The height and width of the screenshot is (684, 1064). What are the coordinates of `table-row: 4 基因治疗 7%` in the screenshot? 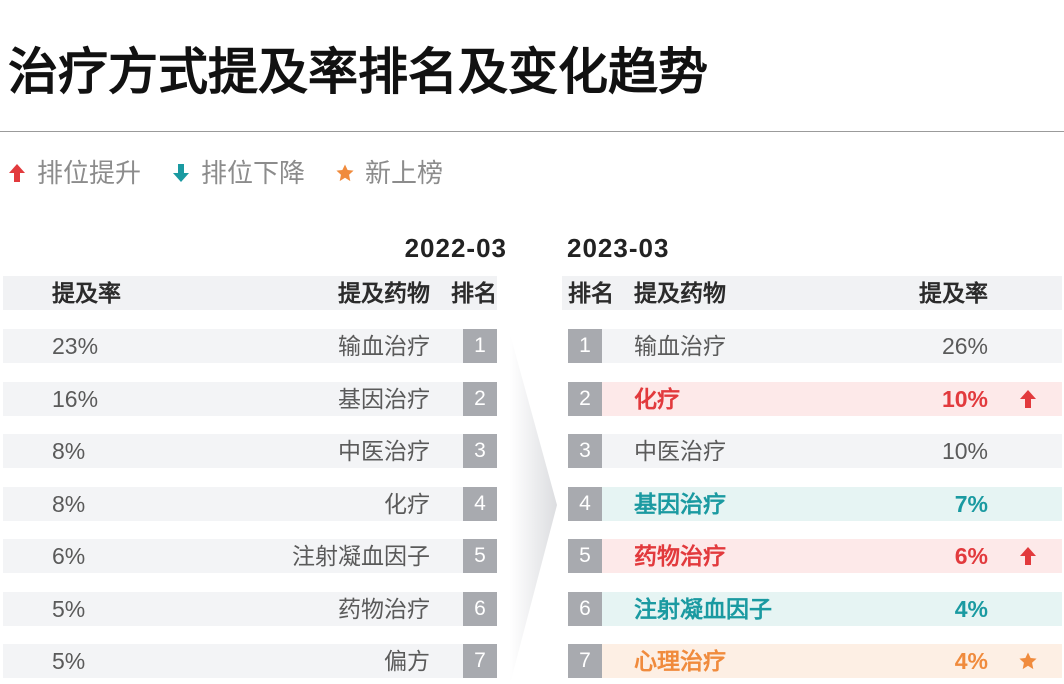 It's located at (815, 503).